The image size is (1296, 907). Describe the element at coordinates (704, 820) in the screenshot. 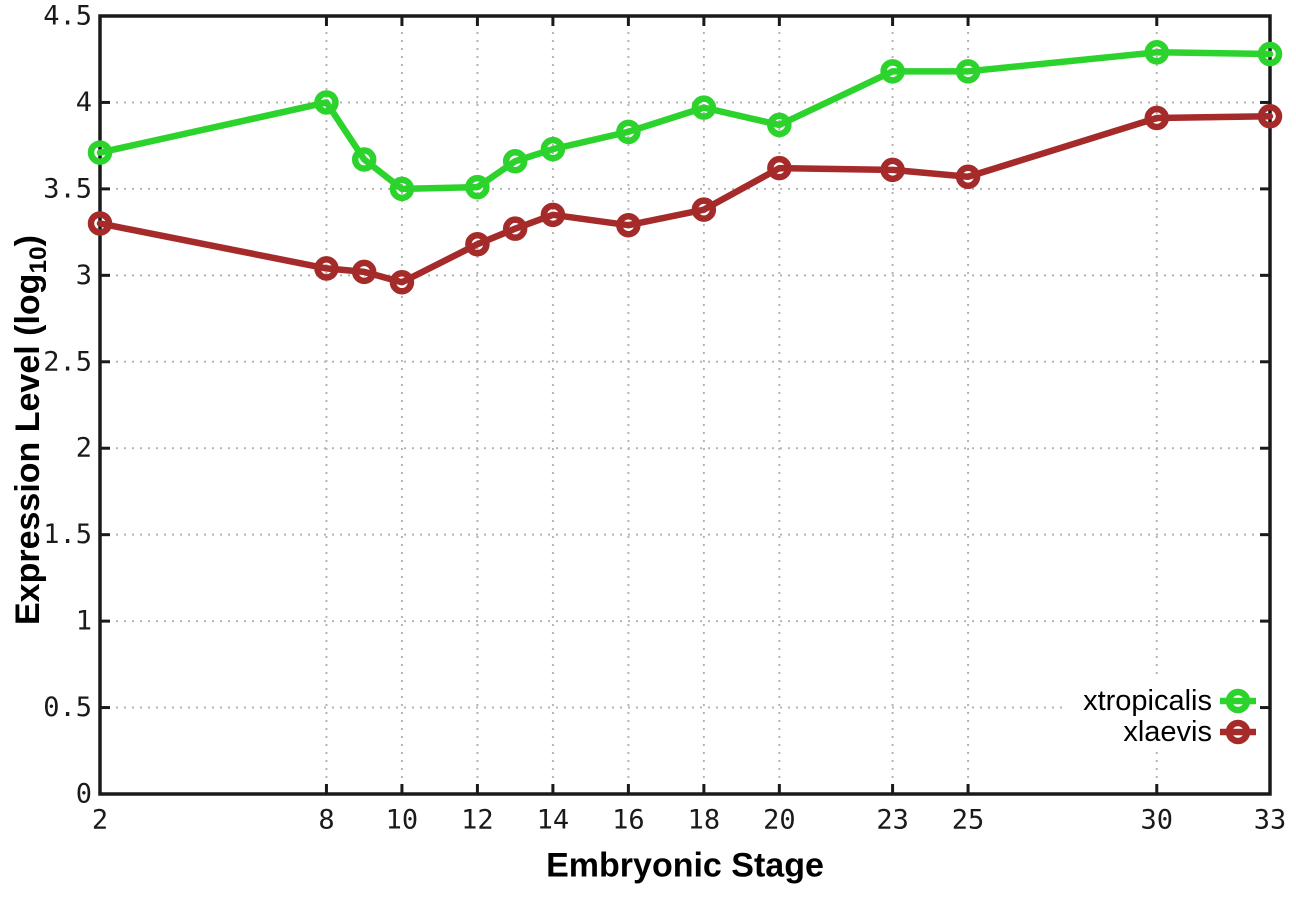

I see `x-tick-label-18: 18` at that location.